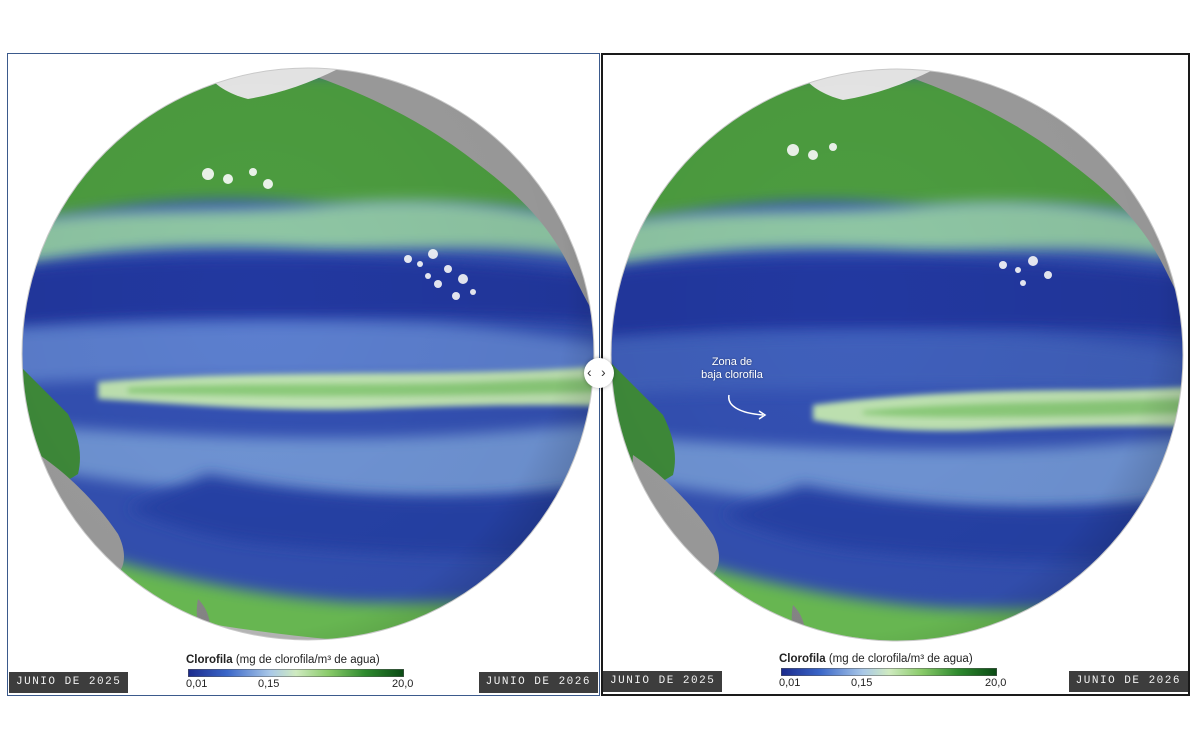 This screenshot has width=1200, height=750. I want to click on low-chlorophyll-annotation: Zona de baja clorofila, so click(732, 368).